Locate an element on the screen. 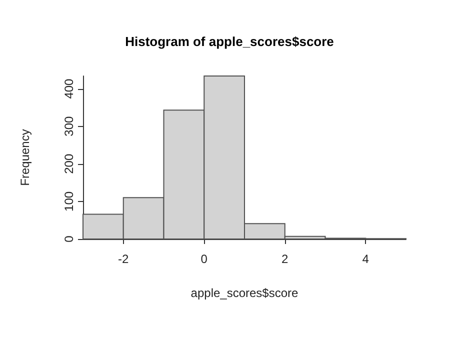 Image resolution: width=459 pixels, height=337 pixels. chart-title: Histogram of apple_scores$score is located at coordinates (229, 41).